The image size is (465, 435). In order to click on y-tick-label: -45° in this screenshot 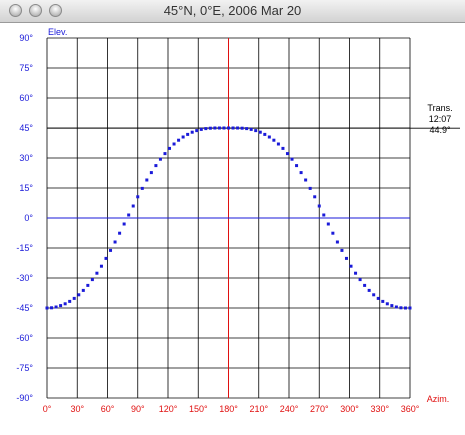, I will do `click(24, 308)`.